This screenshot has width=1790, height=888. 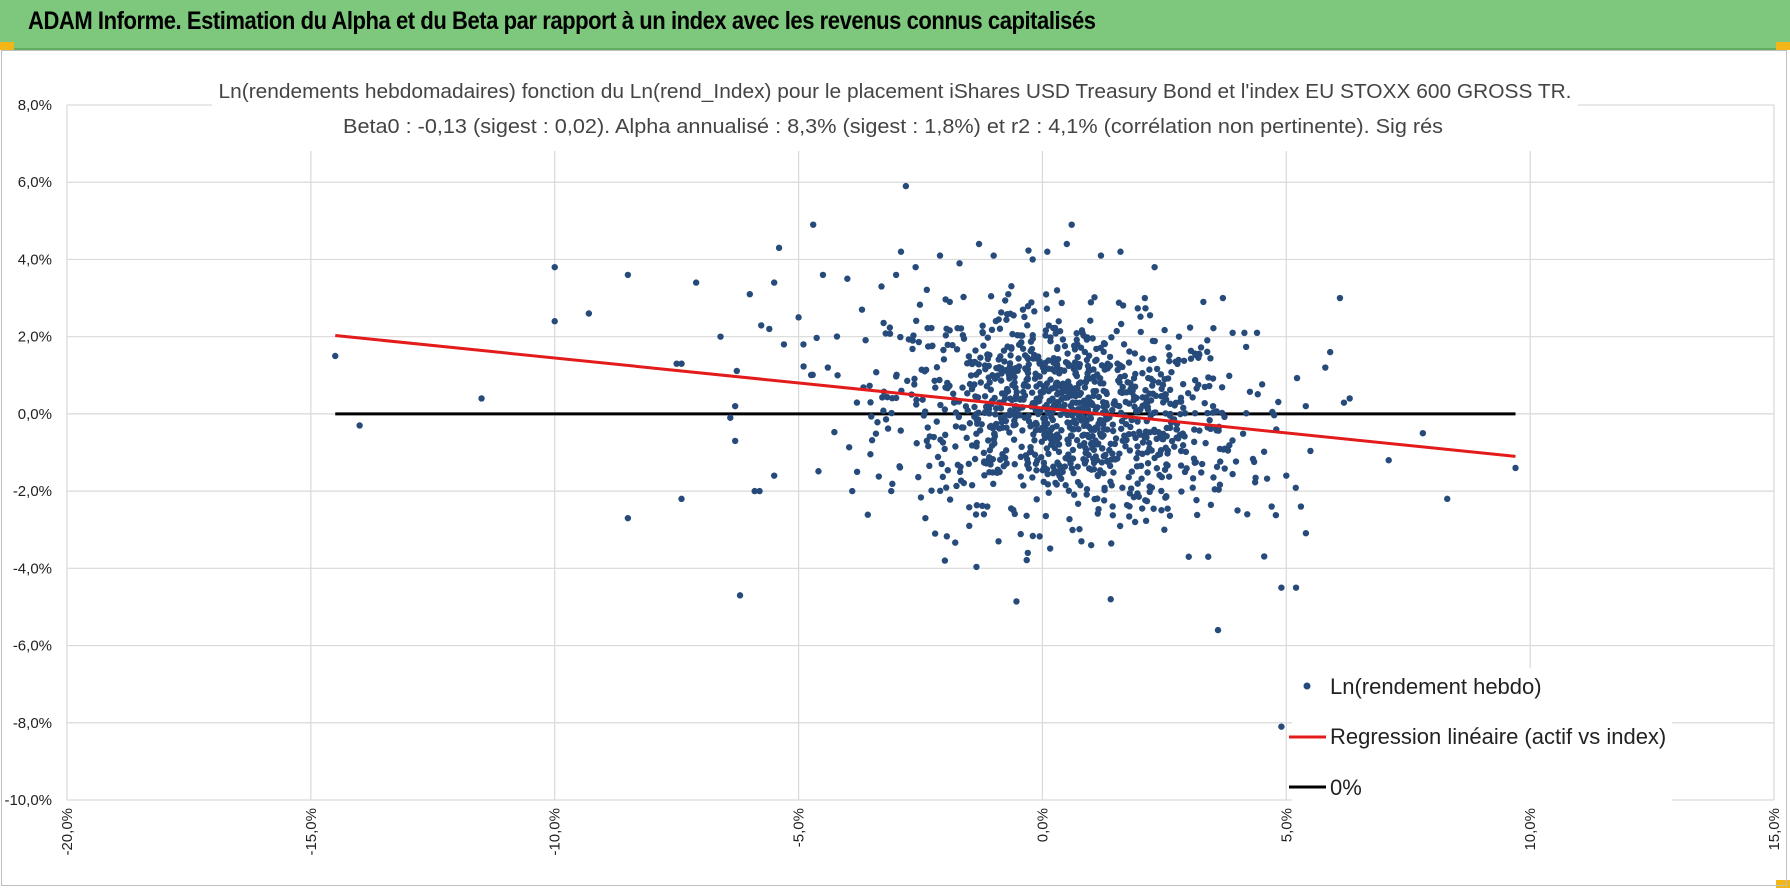 What do you see at coordinates (1774, 829) in the screenshot?
I see `x-tick-label: 15,0%` at bounding box center [1774, 829].